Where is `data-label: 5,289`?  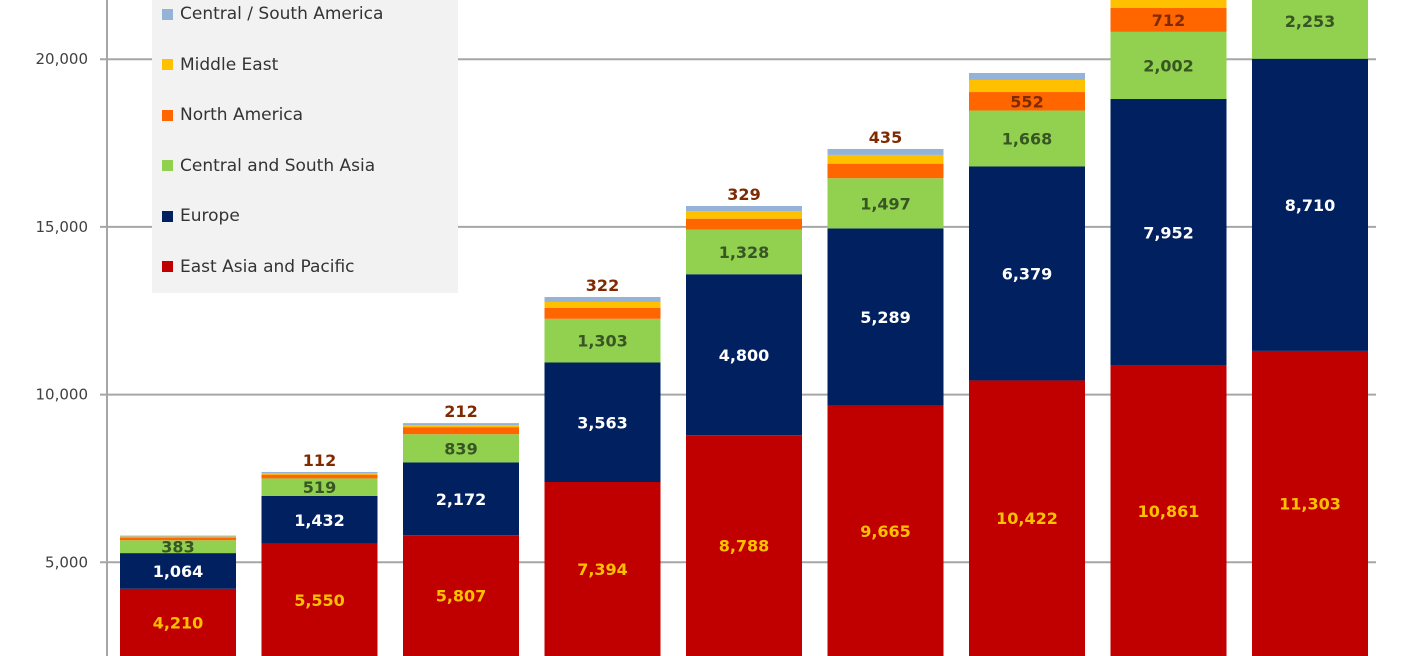 data-label: 5,289 is located at coordinates (885, 317).